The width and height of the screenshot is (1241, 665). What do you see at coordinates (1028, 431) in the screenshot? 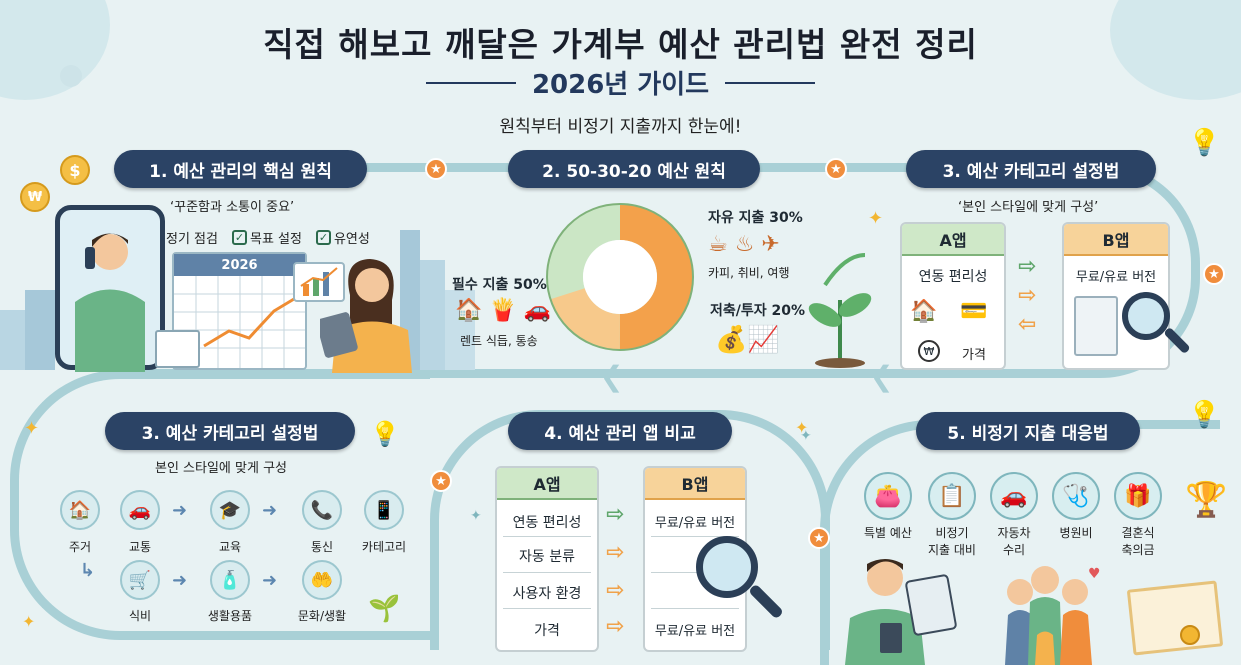
I see `pill-irregular-spending: 5. 비정기 지출 대응법` at bounding box center [1028, 431].